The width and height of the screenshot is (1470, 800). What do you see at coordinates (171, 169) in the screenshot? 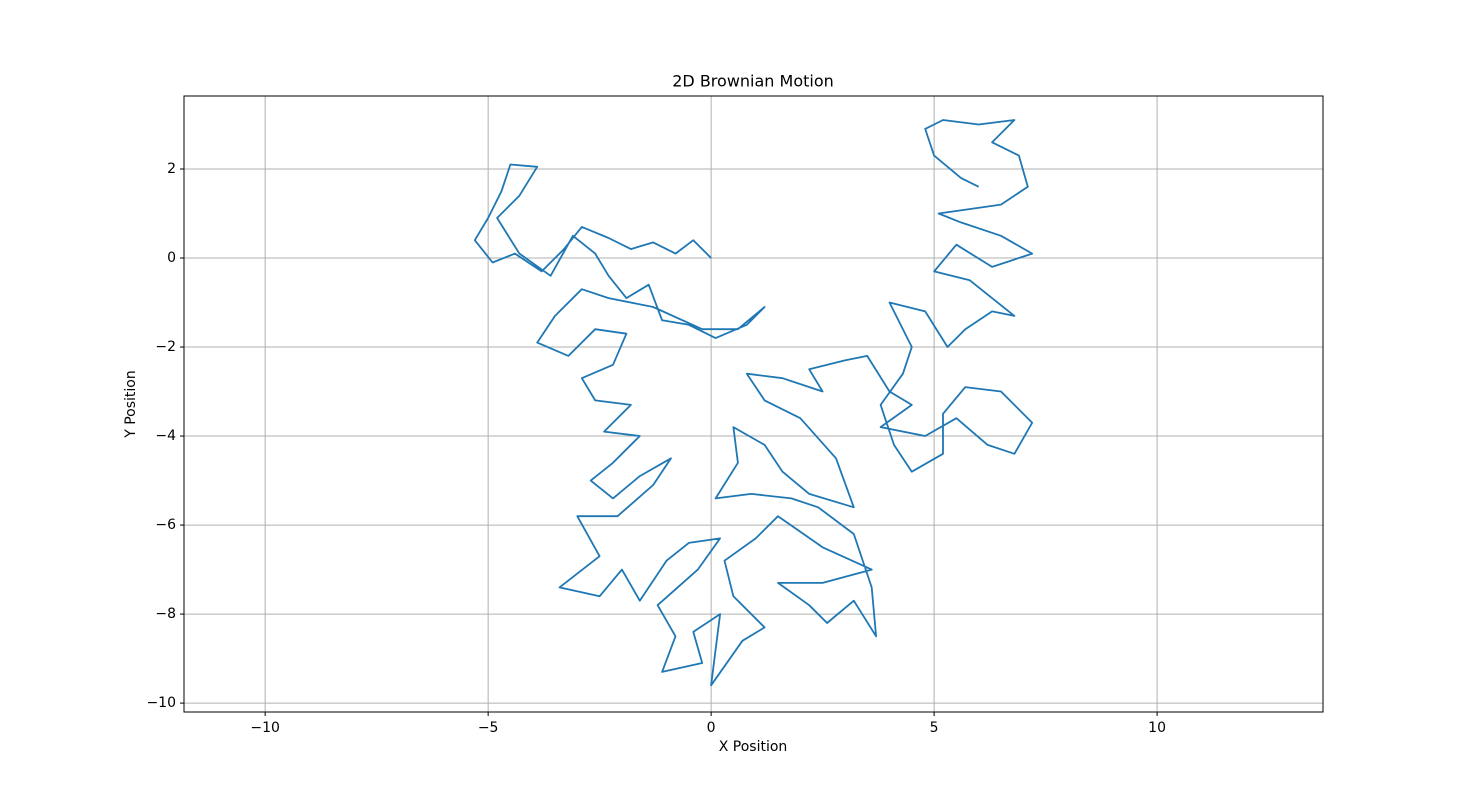
I see `y-tick-label: 2` at bounding box center [171, 169].